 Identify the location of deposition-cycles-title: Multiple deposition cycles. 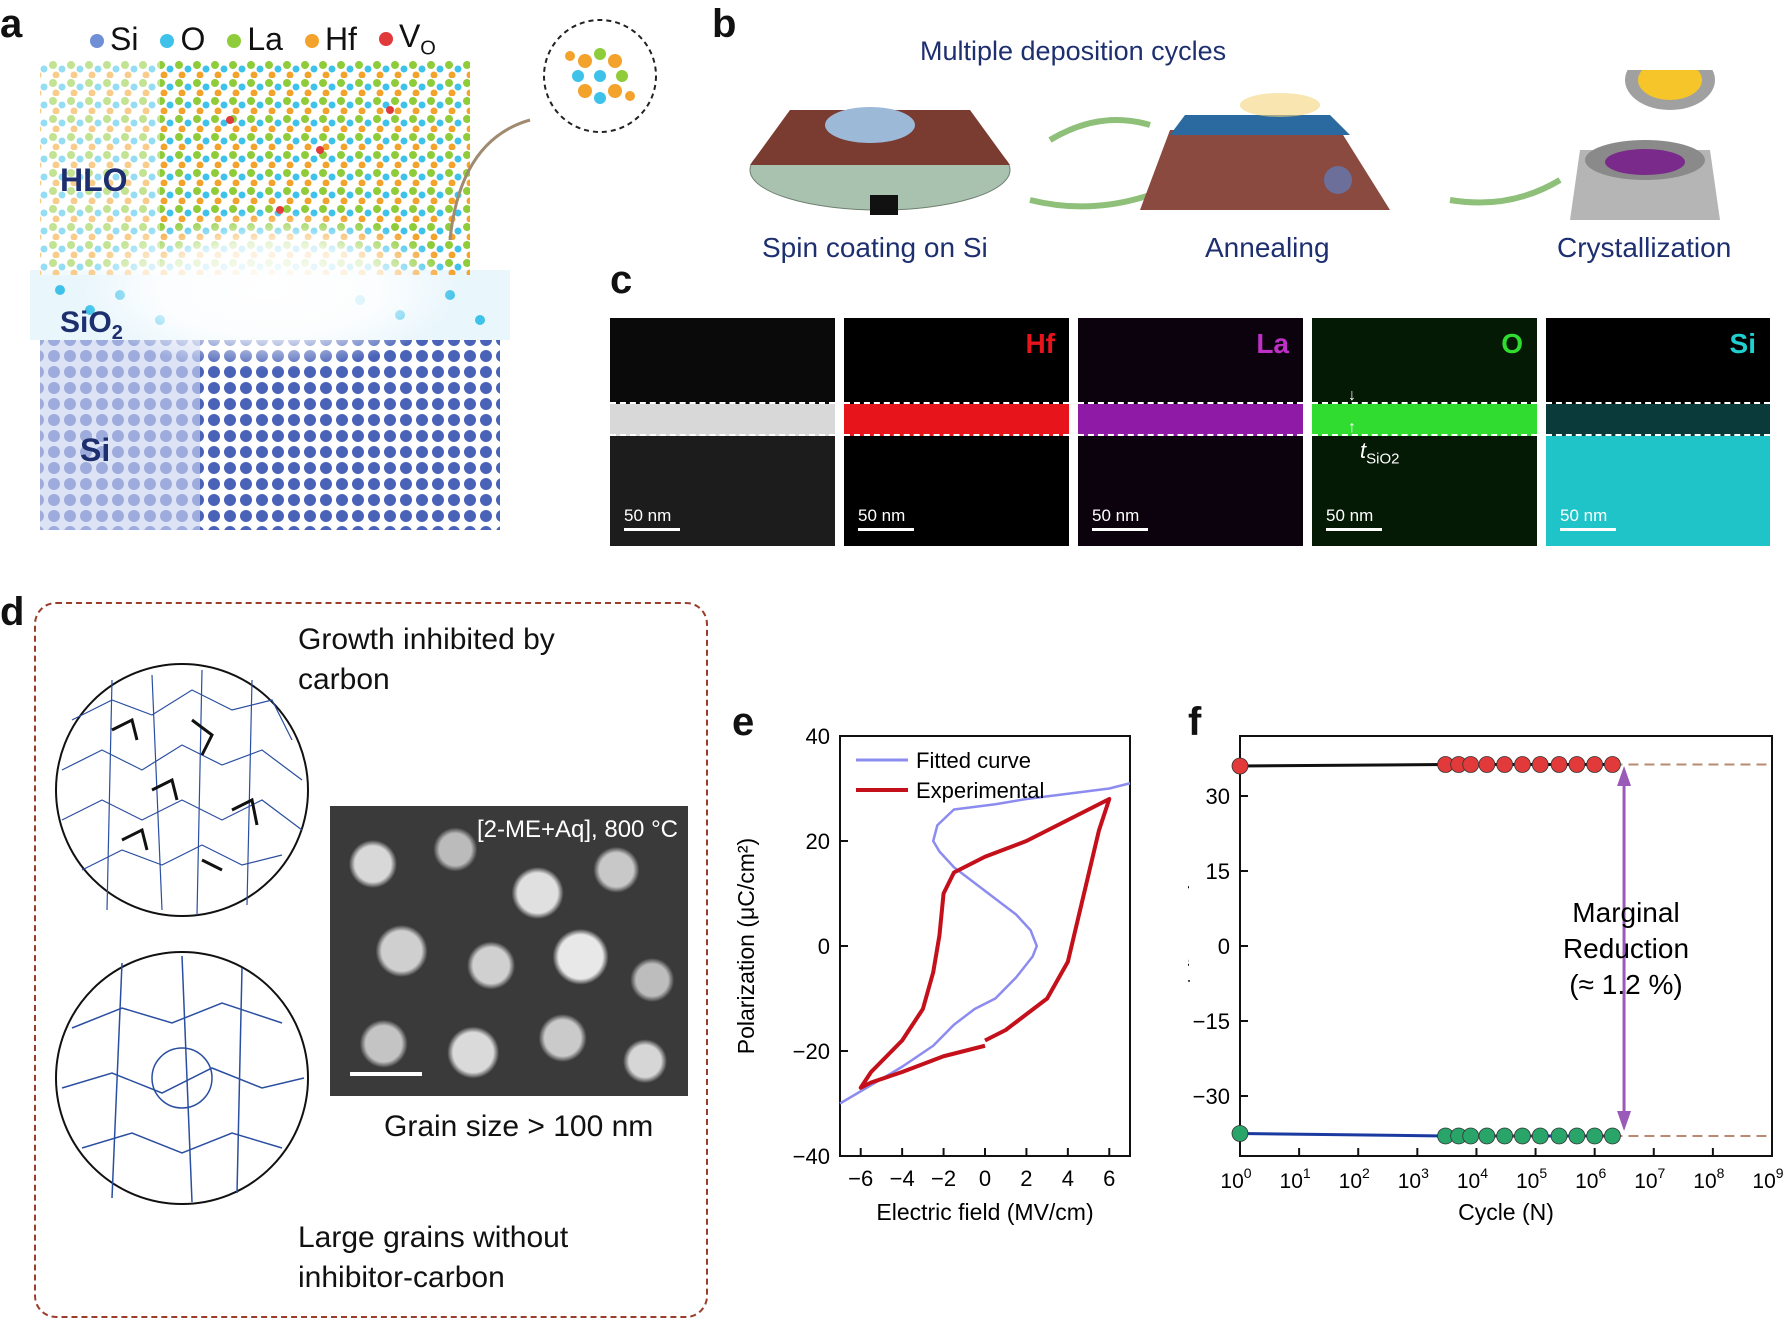
(1073, 51).